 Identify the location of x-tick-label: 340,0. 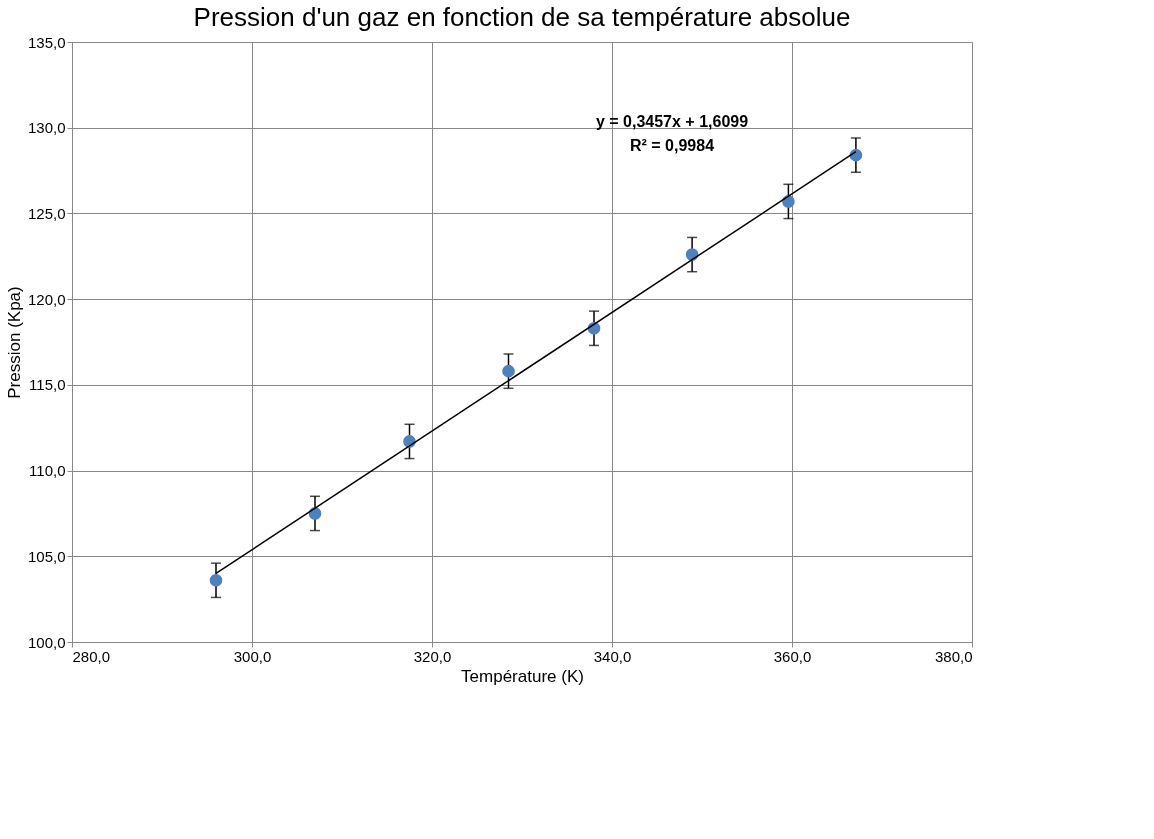
(612, 656).